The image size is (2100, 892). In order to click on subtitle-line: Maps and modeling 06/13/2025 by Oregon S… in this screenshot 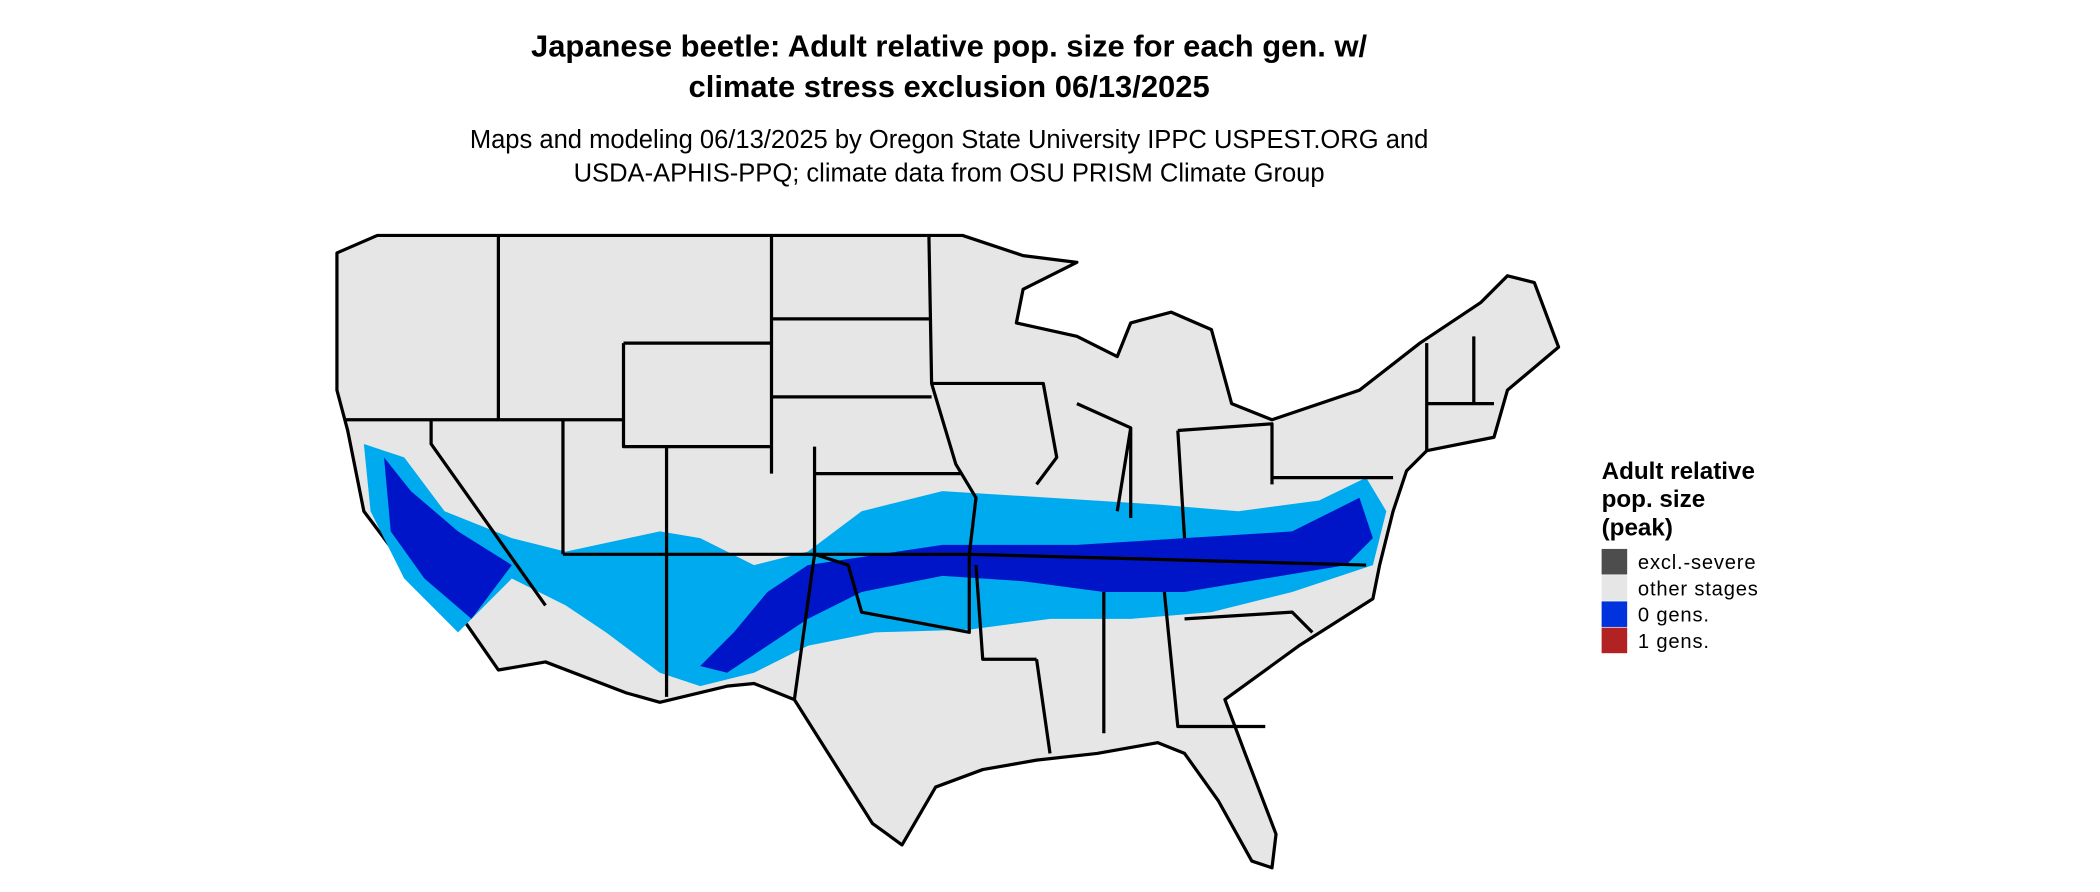, I will do `click(949, 140)`.